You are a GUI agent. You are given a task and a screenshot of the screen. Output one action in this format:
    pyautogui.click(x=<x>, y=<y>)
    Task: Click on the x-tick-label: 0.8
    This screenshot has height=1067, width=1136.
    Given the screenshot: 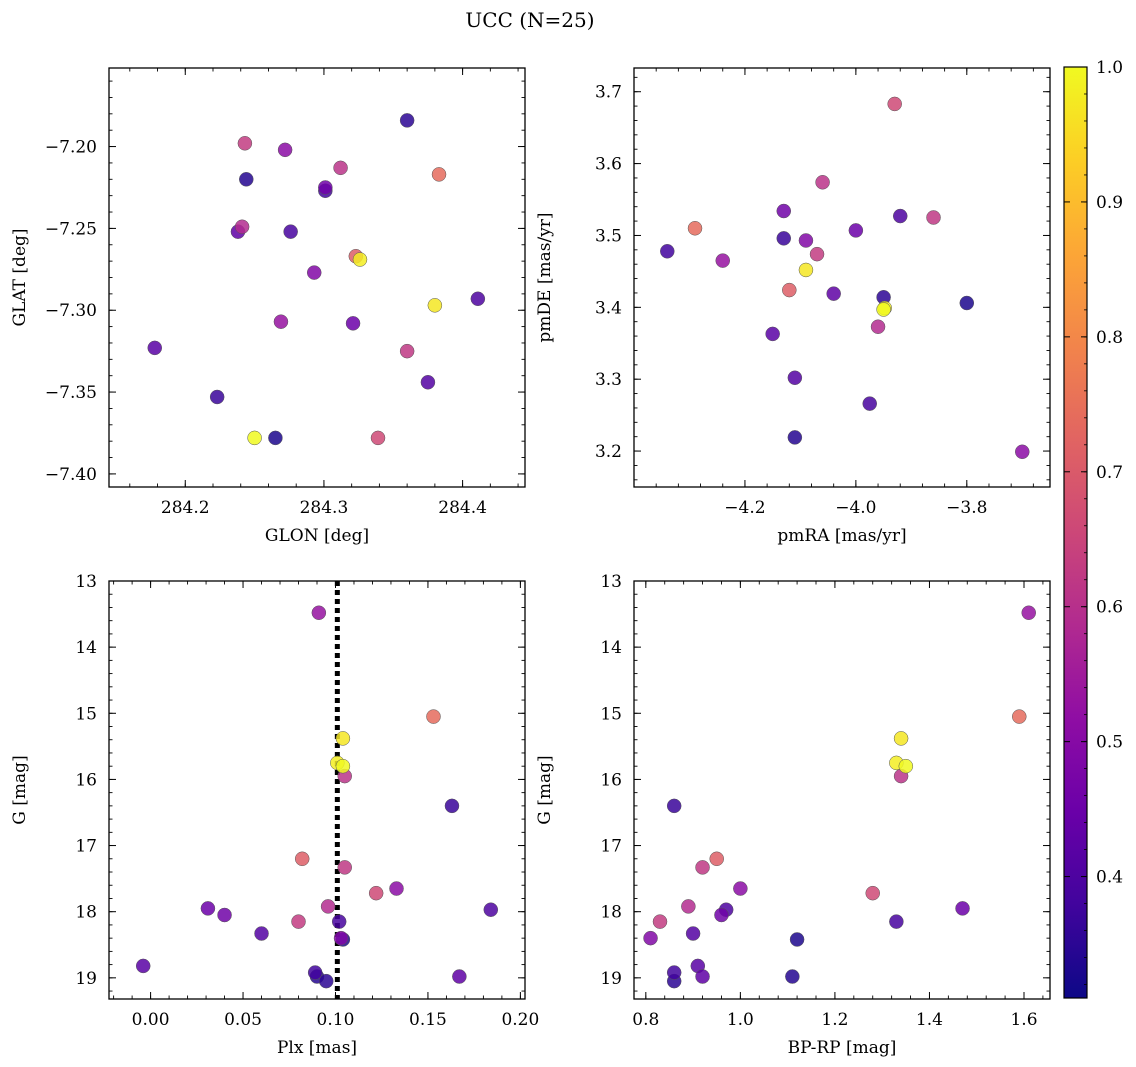 What is the action you would take?
    pyautogui.click(x=645, y=1020)
    